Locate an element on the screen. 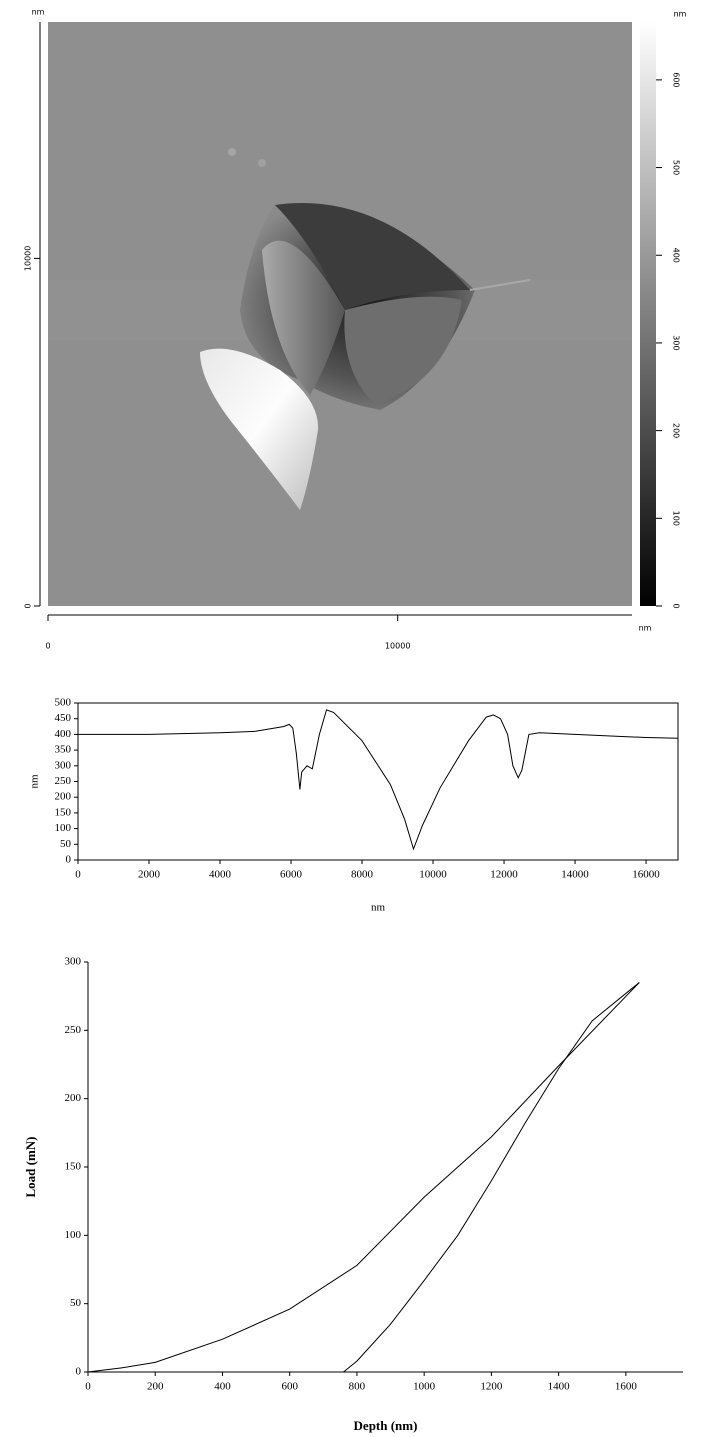  colorbar-tick-label: 400 is located at coordinates (676, 255).